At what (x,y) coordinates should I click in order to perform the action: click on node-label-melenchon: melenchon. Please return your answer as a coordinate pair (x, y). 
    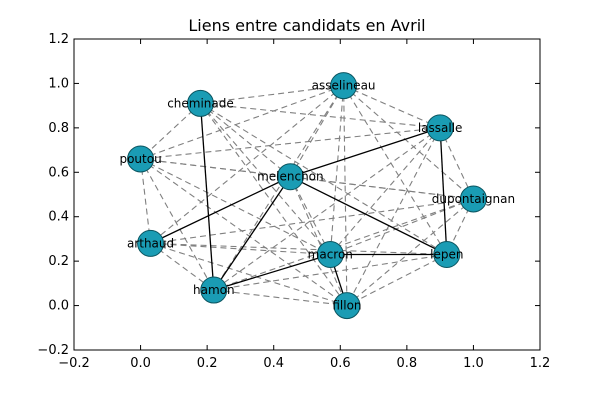
    Looking at the image, I should click on (290, 177).